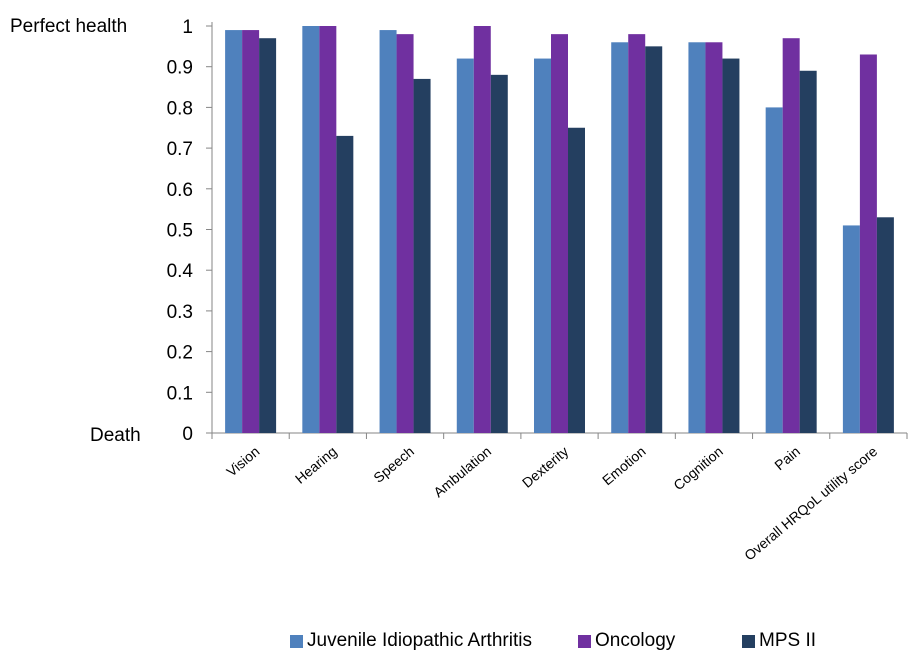  I want to click on y-tick-label: 0, so click(187, 434).